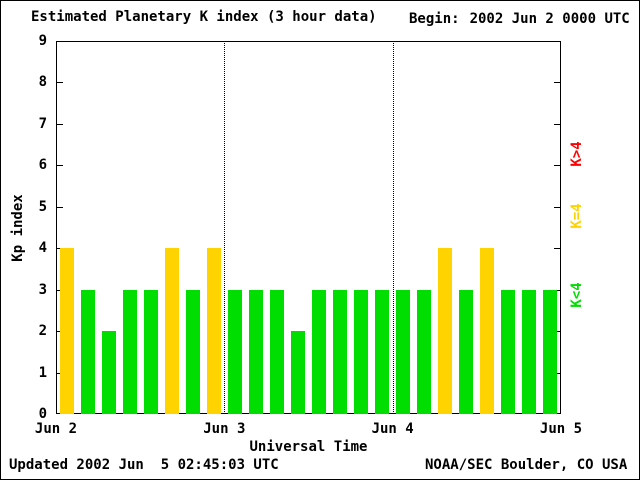 The image size is (640, 480). I want to click on y-tick-label: 6, so click(42, 165).